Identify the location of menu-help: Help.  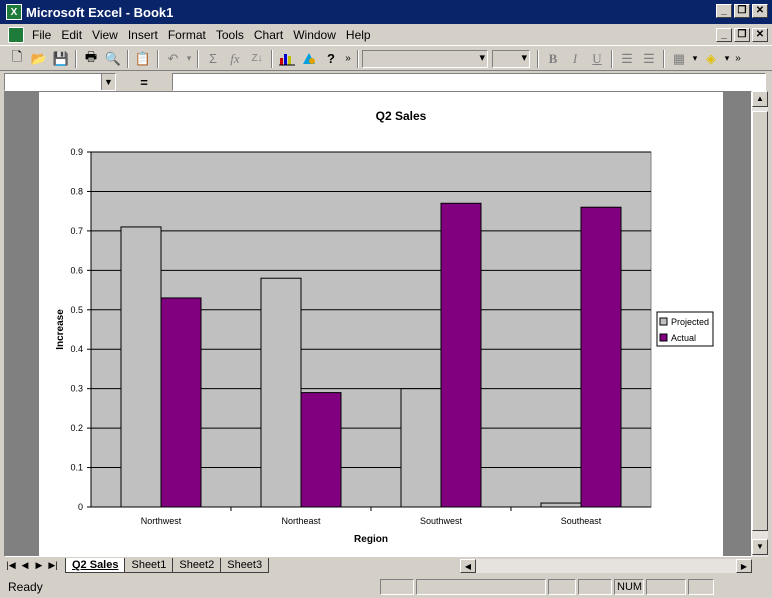
(358, 34).